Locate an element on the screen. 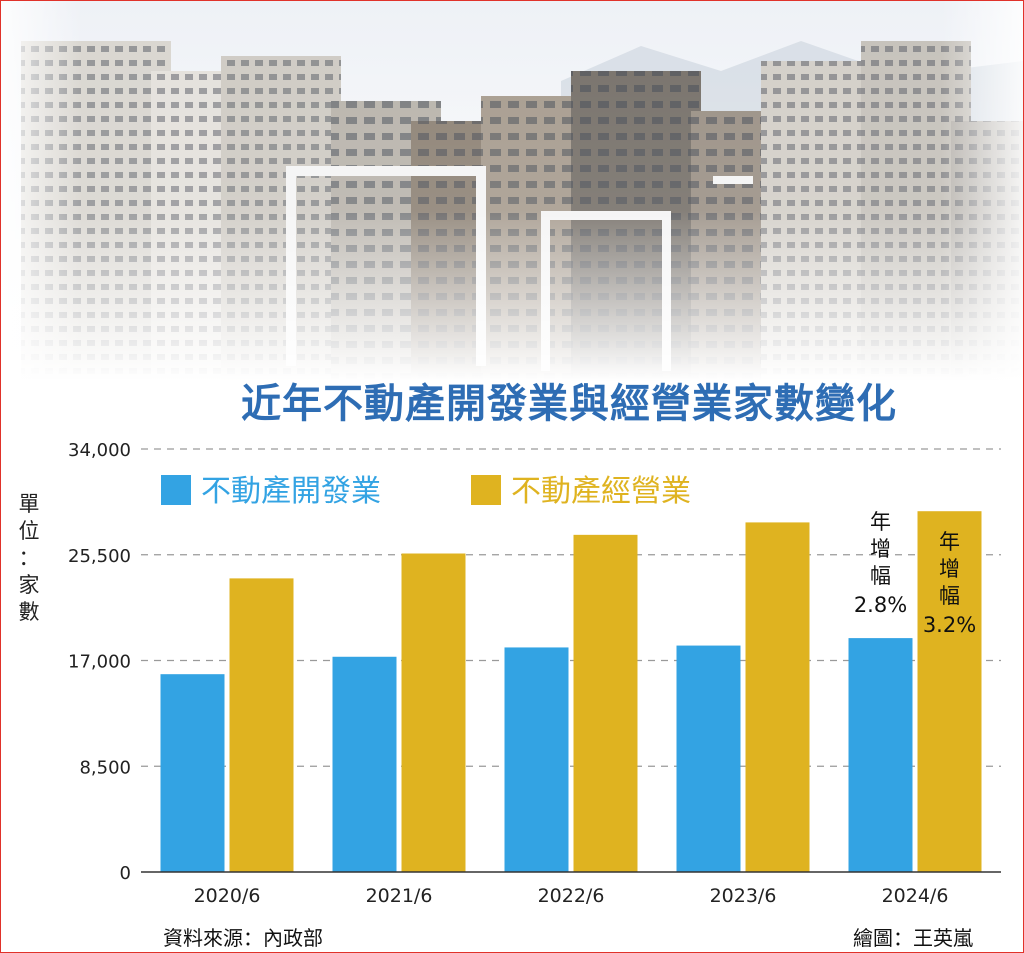 Image resolution: width=1024 pixels, height=953 pixels. annotation-value: 2.8% is located at coordinates (880, 605).